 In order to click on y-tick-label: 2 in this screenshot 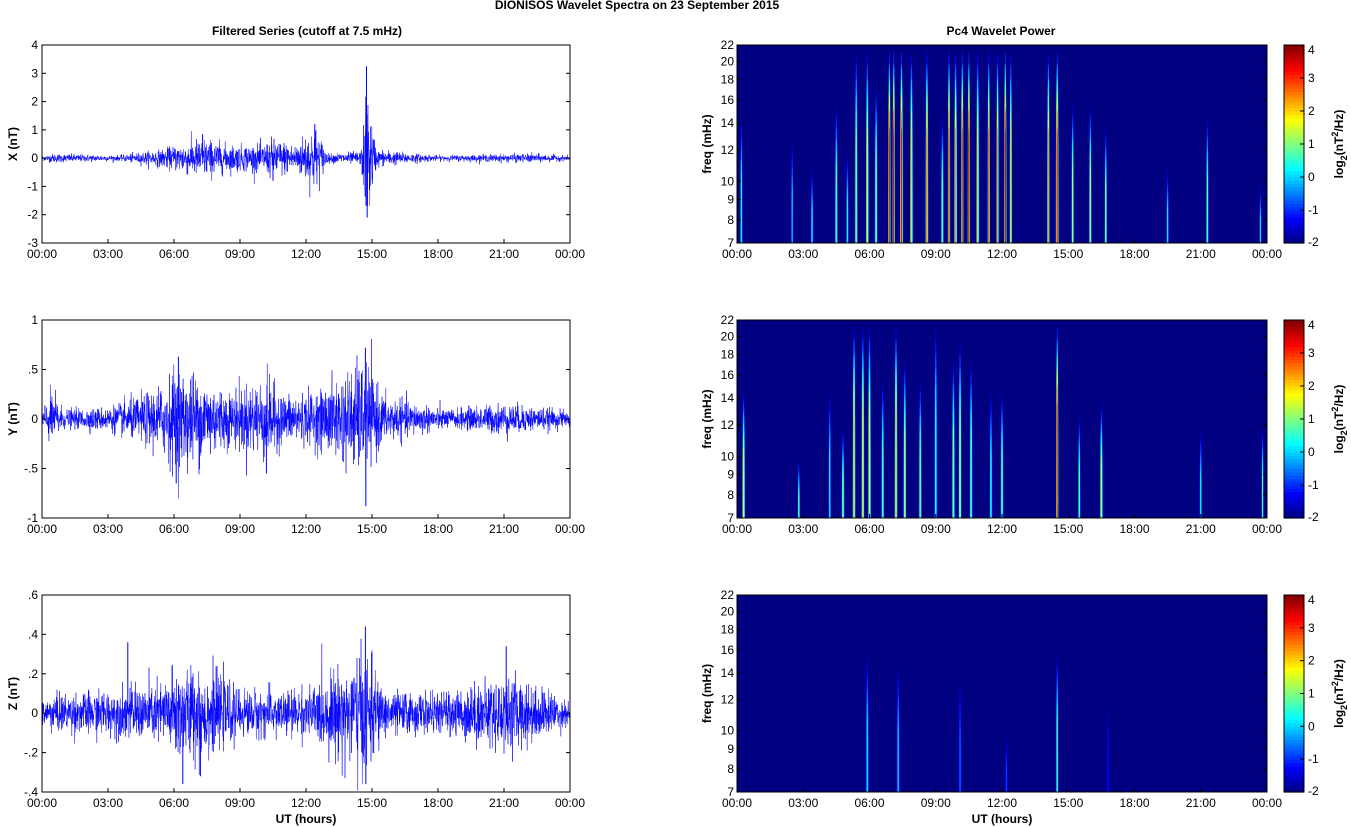, I will do `click(34, 102)`.